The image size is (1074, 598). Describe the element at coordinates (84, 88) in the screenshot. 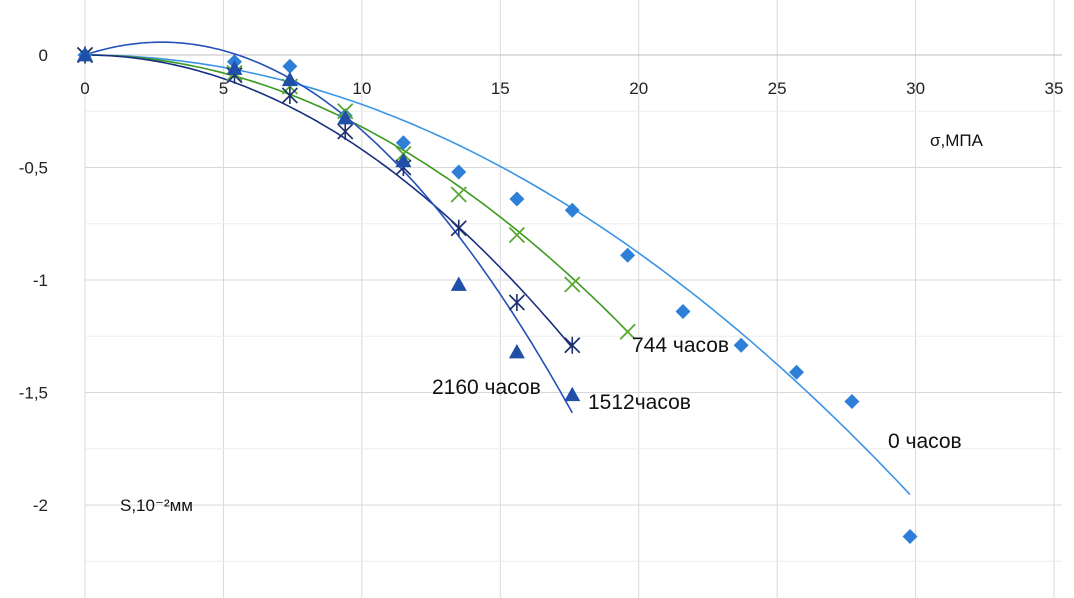

I see `x-tick-label: 0` at that location.